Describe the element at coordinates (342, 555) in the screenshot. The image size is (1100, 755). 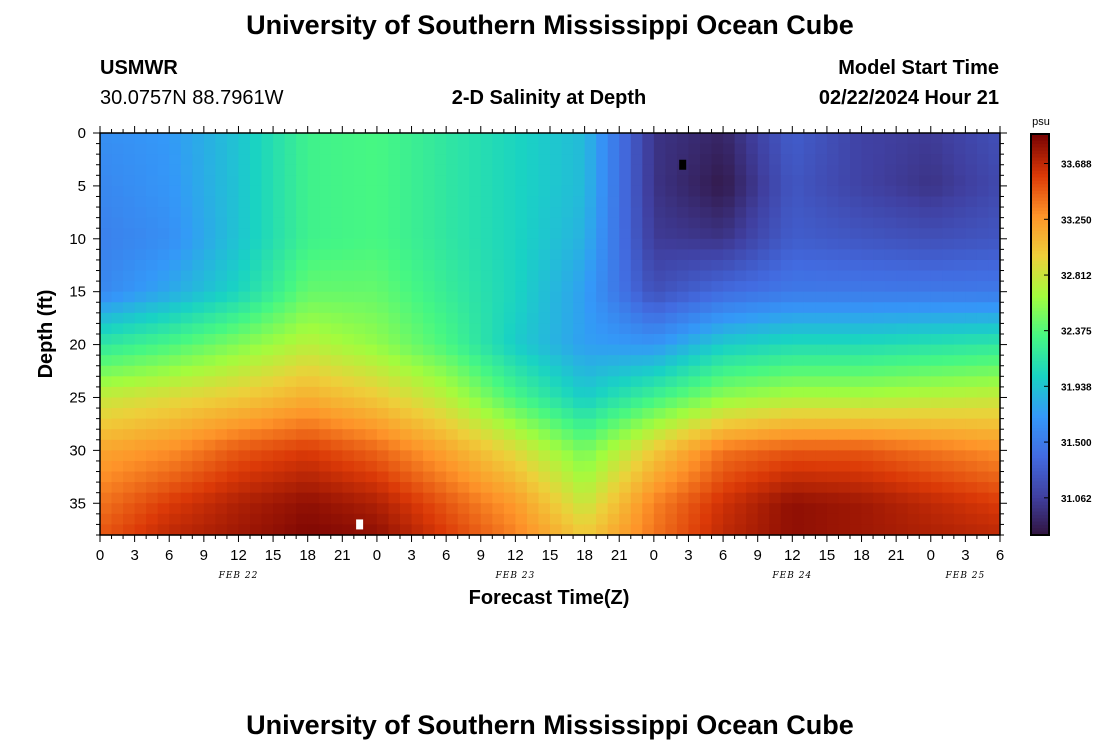
I see `x-tick-label: 21` at that location.